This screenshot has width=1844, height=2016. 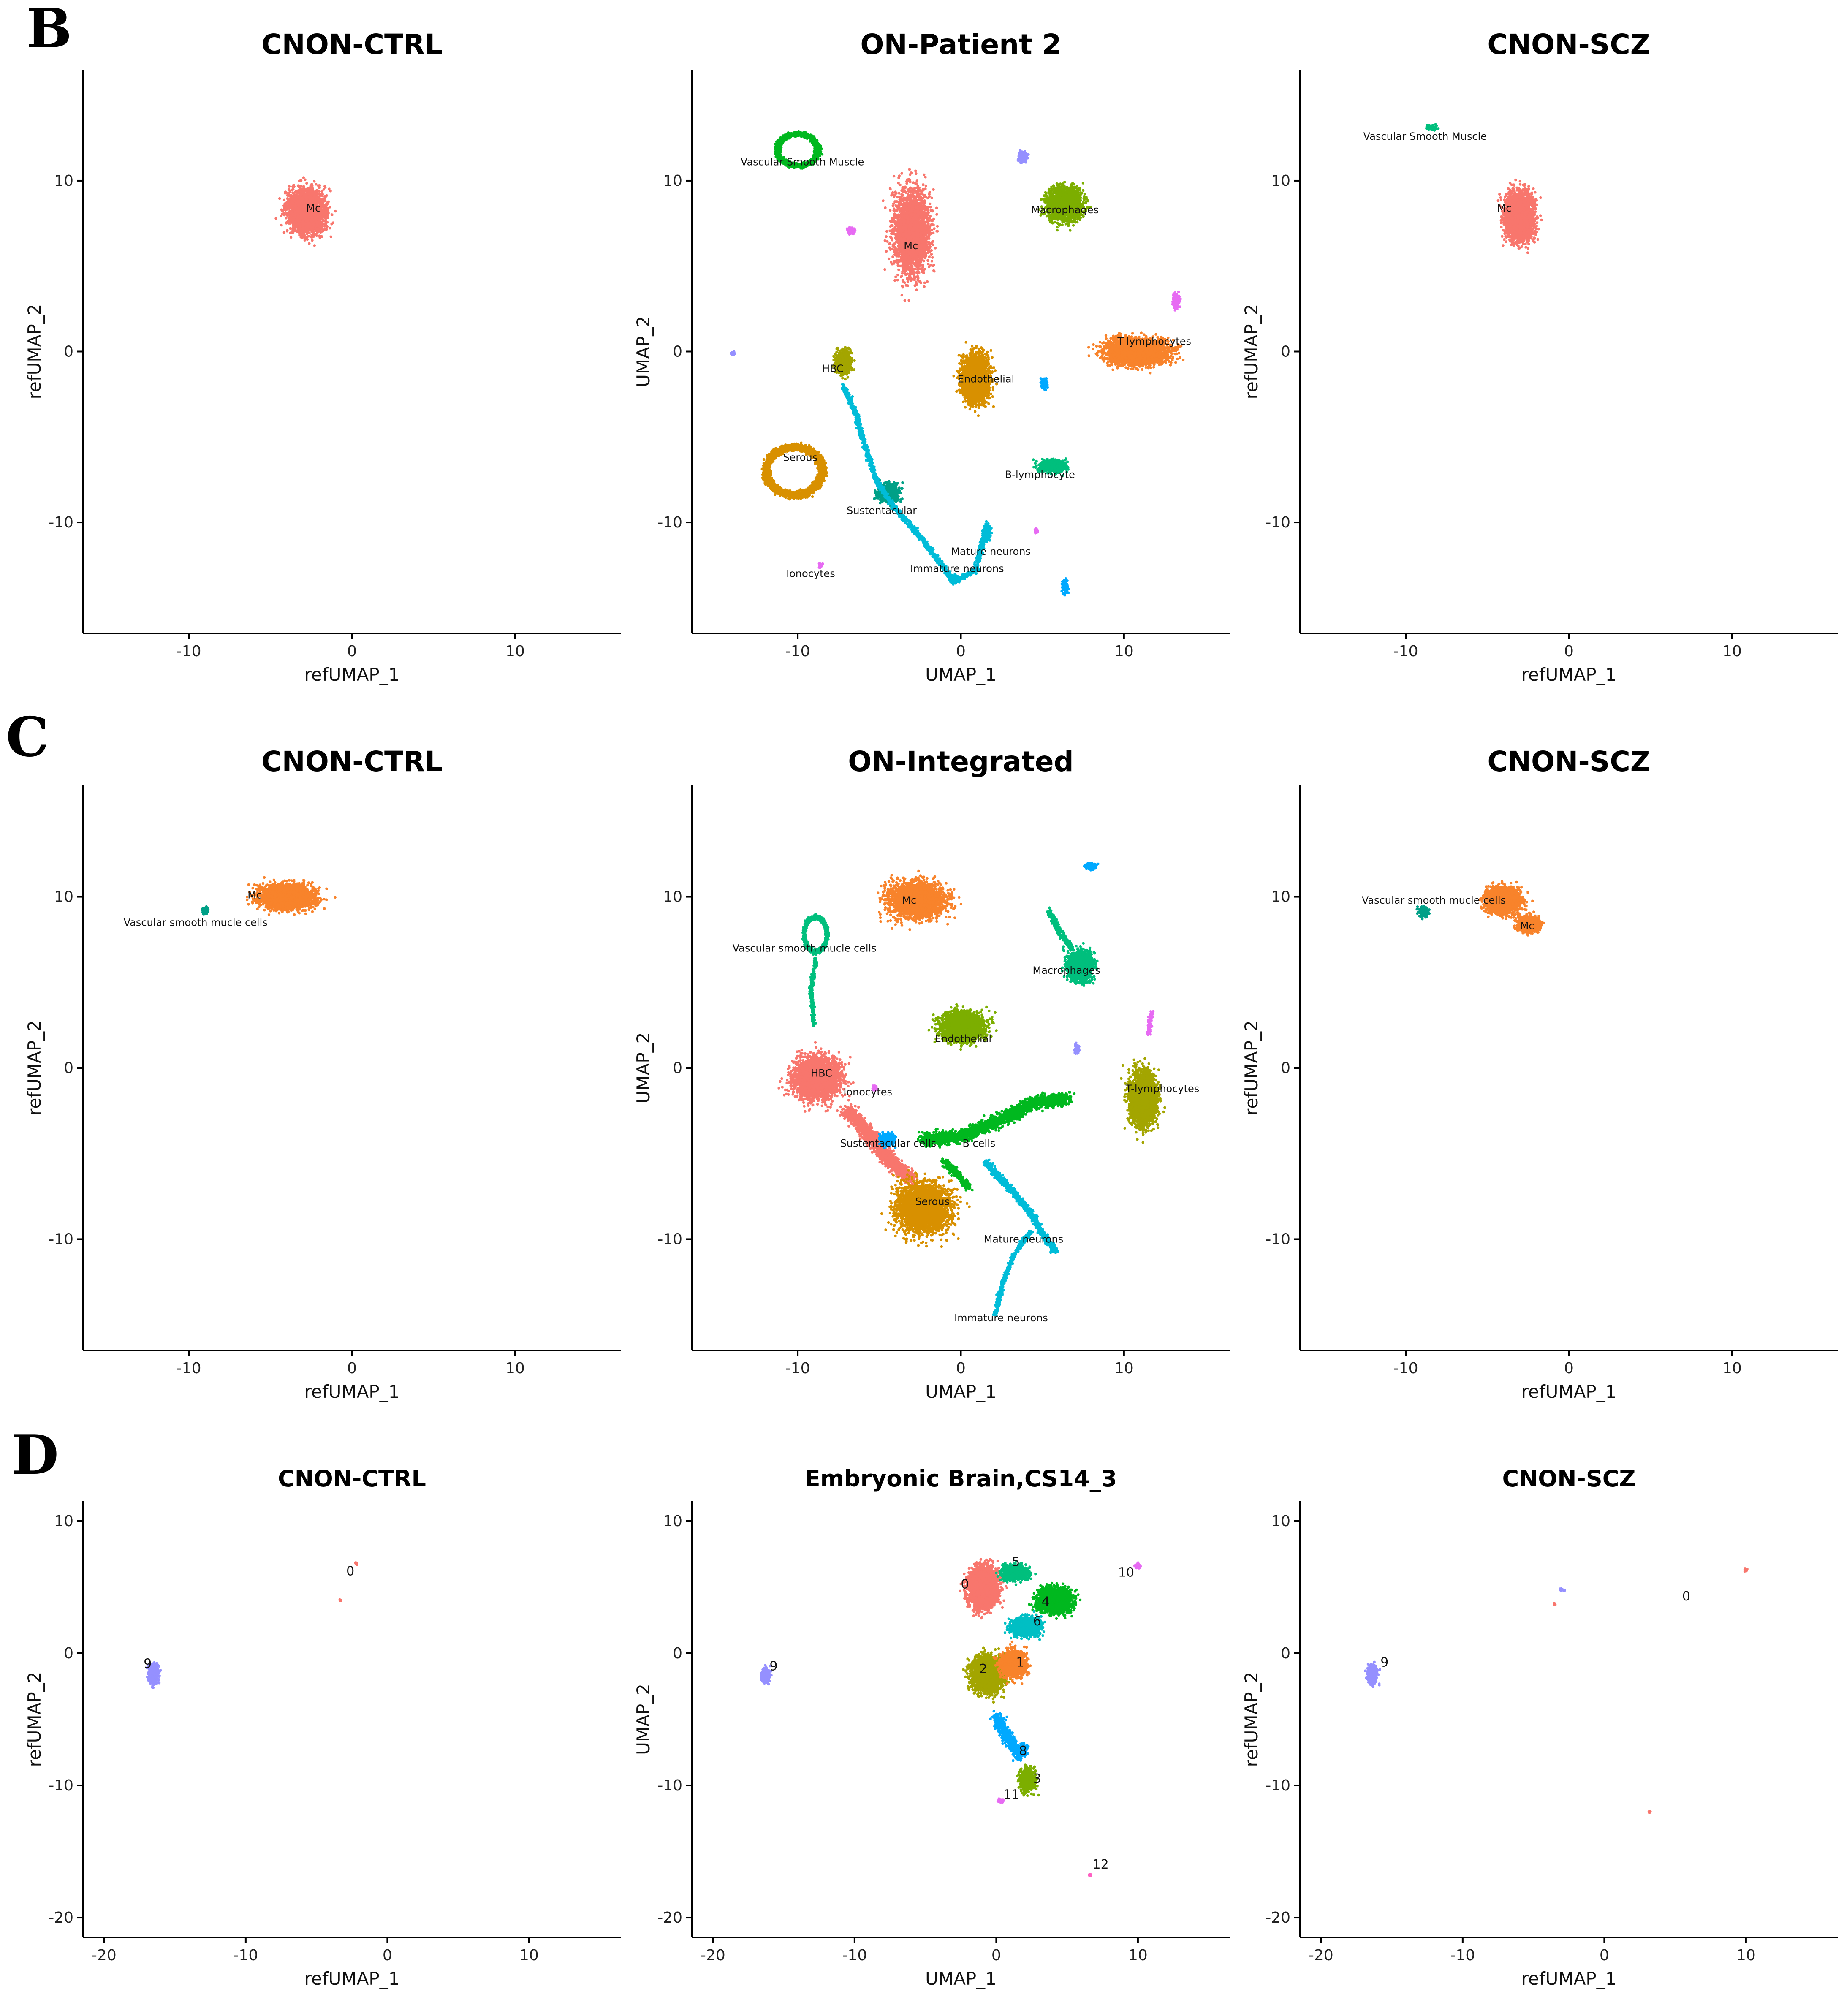 What do you see at coordinates (35, 1455) in the screenshot?
I see `panel-letter-d: D` at bounding box center [35, 1455].